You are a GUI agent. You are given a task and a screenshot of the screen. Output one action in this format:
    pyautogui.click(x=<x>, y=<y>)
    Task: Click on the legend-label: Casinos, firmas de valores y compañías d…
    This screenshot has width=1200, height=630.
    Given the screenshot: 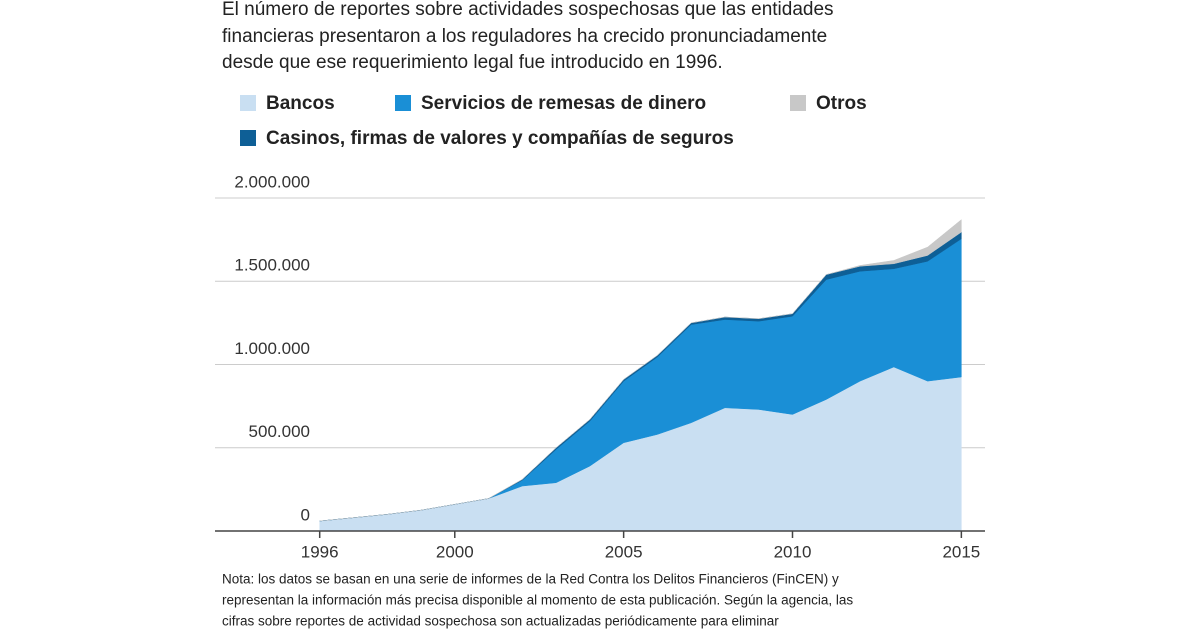 What is the action you would take?
    pyautogui.click(x=500, y=138)
    